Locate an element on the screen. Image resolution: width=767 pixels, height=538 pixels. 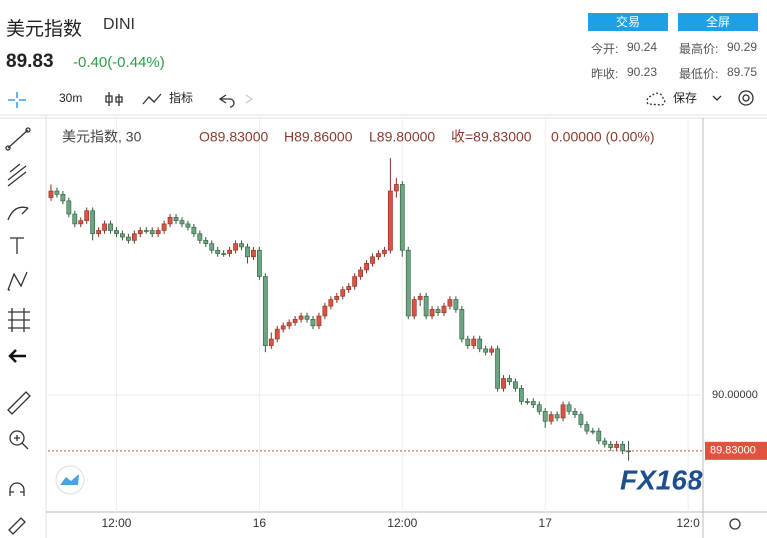
save: 保存 is located at coordinates (685, 98).